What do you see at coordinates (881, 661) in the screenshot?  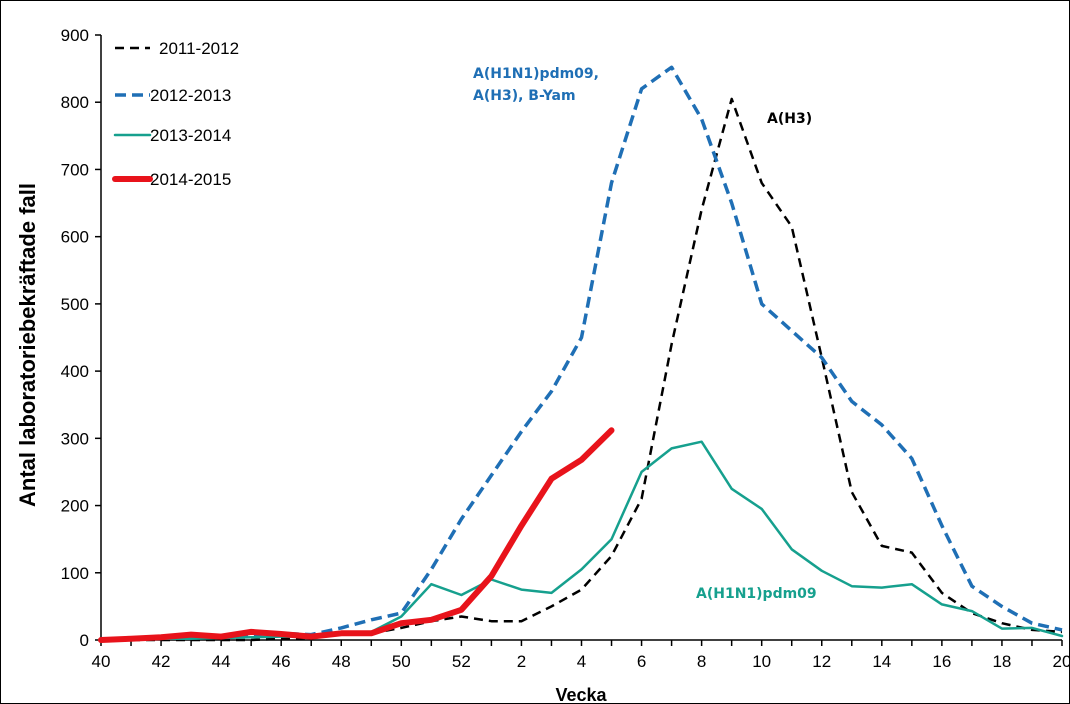 I see `x-tick-label: 14` at bounding box center [881, 661].